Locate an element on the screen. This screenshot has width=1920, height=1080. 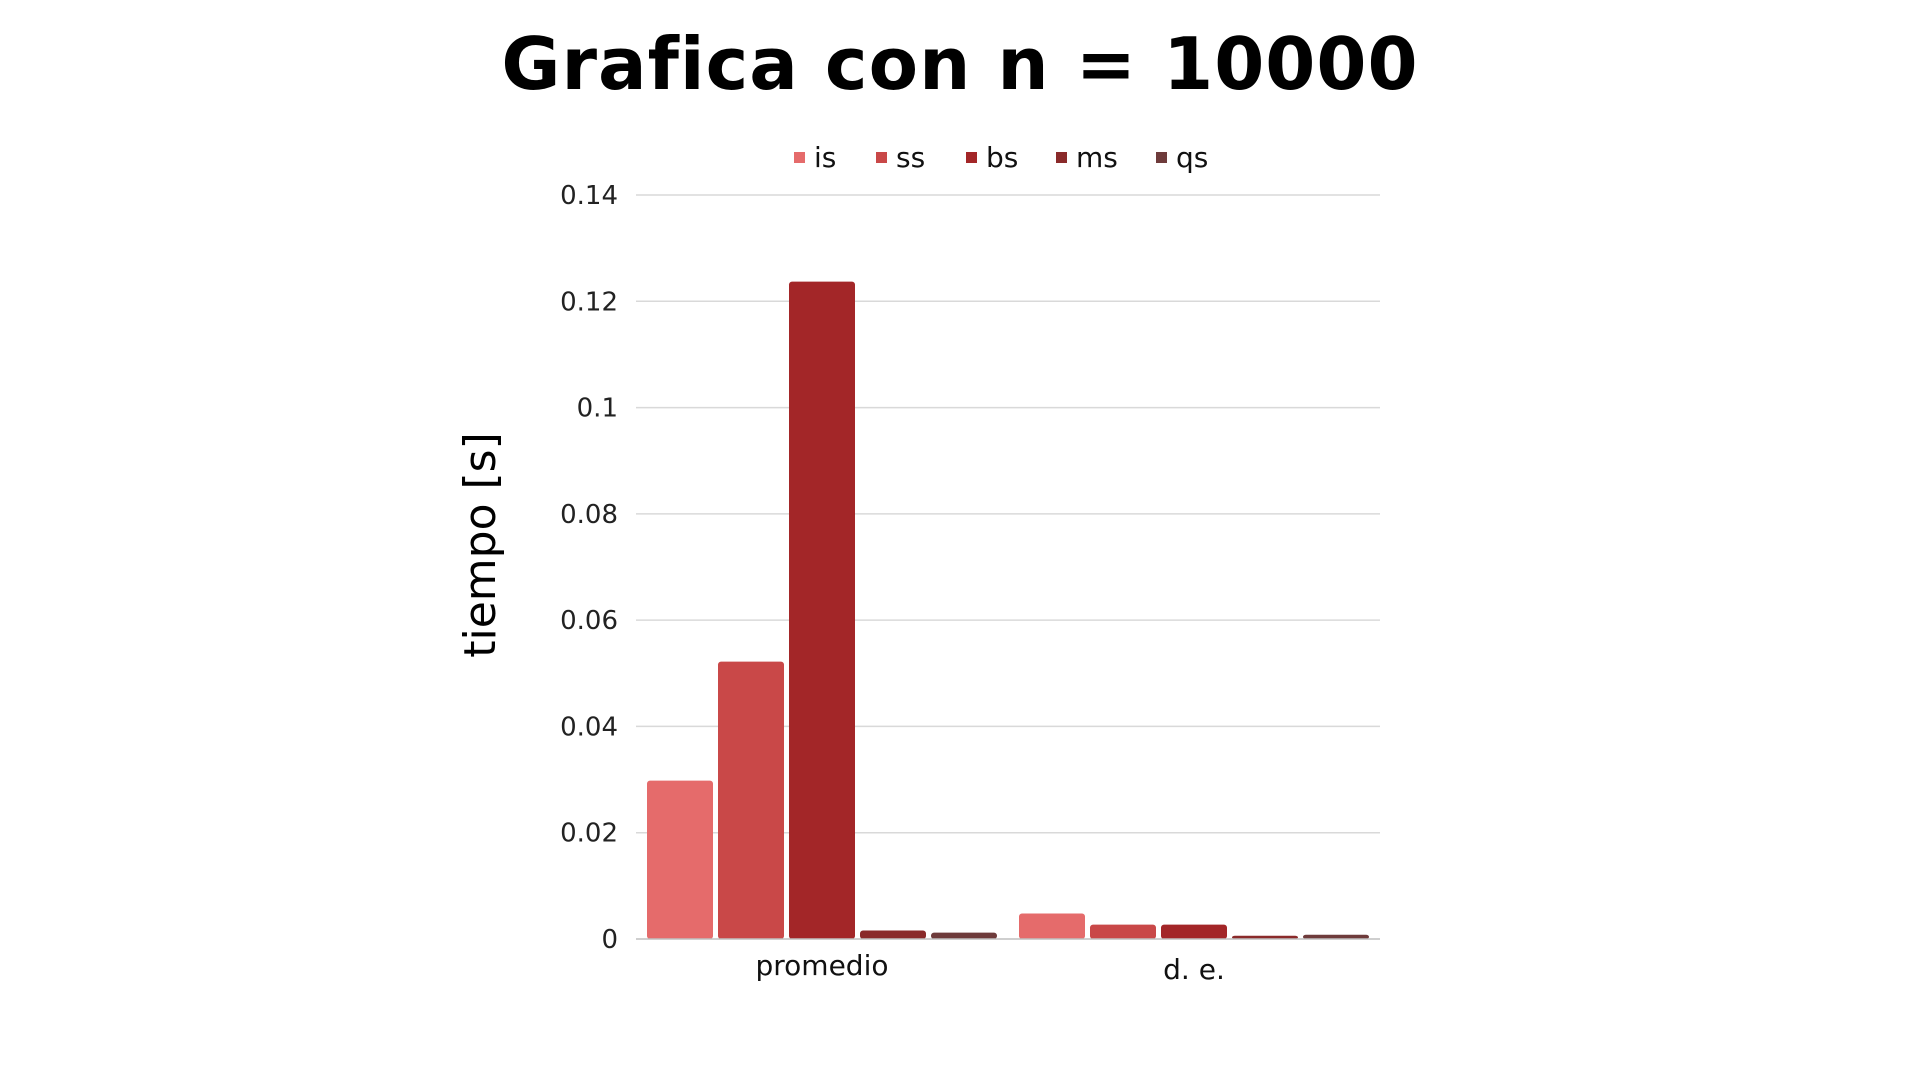
bar-bs-promedio is located at coordinates (822, 610).